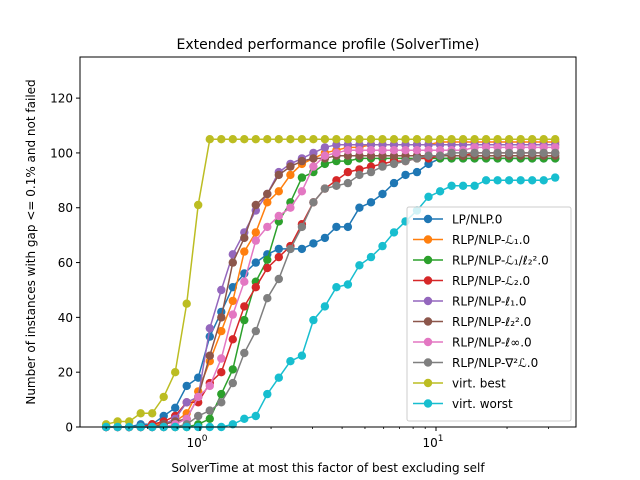 The image size is (640, 480). I want to click on legend-box, so click(489, 314).